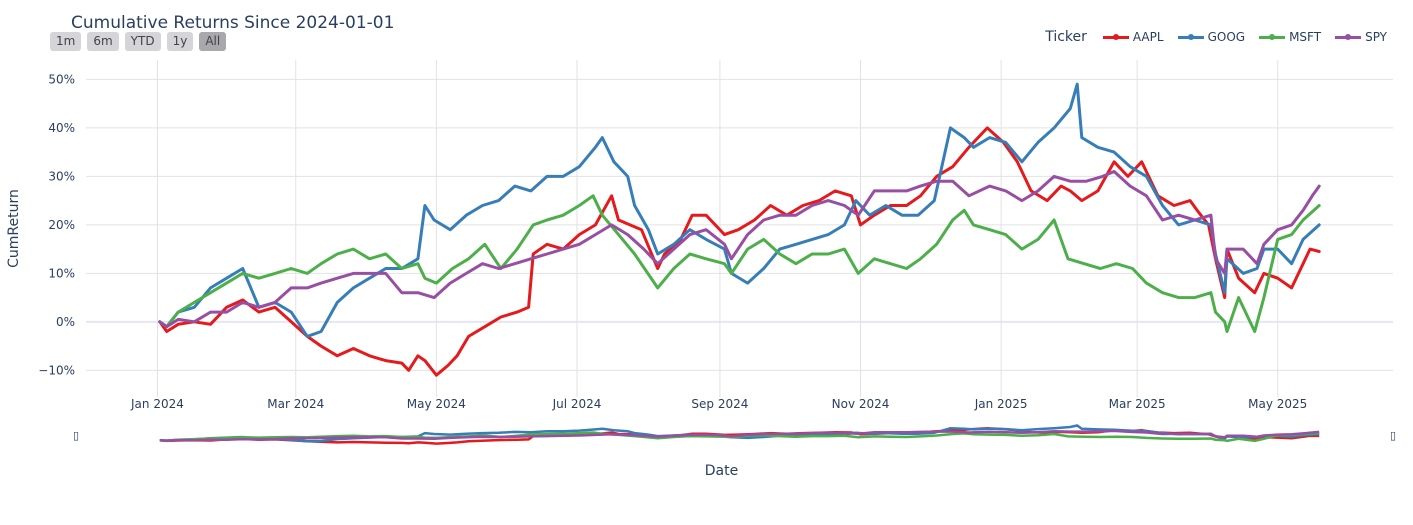 This screenshot has height=525, width=1413. What do you see at coordinates (180, 41) in the screenshot?
I see `range-button-1y: 1y` at bounding box center [180, 41].